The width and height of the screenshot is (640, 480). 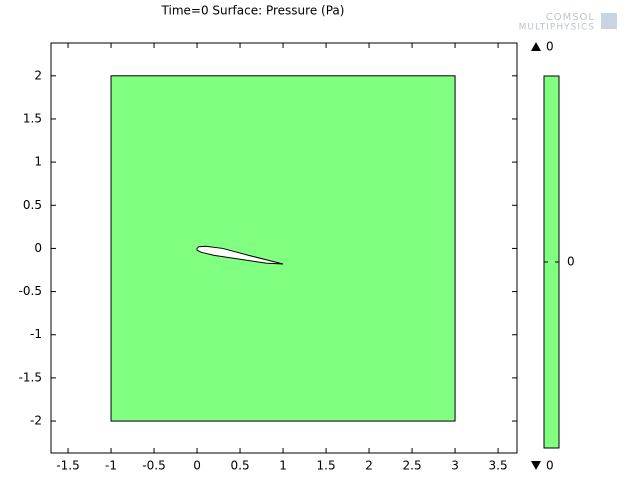 What do you see at coordinates (536, 465) in the screenshot?
I see `min-arrow` at bounding box center [536, 465].